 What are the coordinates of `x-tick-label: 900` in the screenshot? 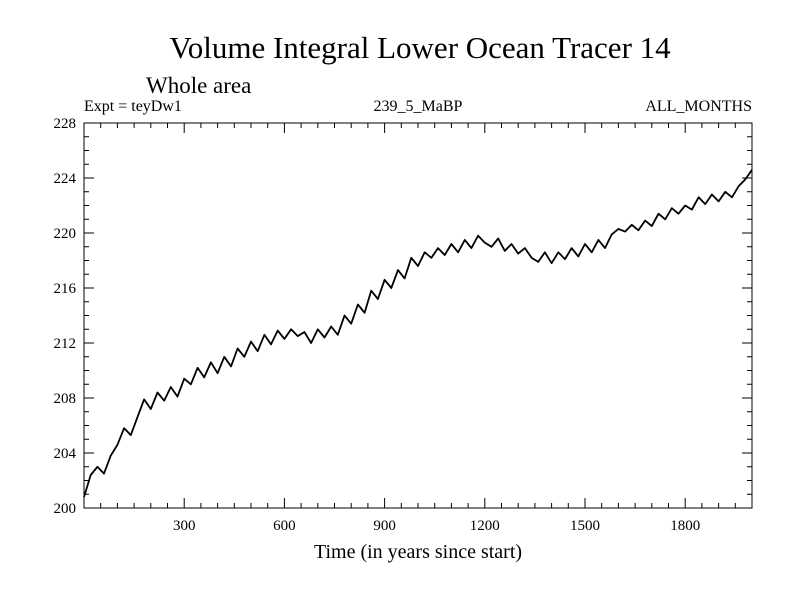 It's located at (384, 526).